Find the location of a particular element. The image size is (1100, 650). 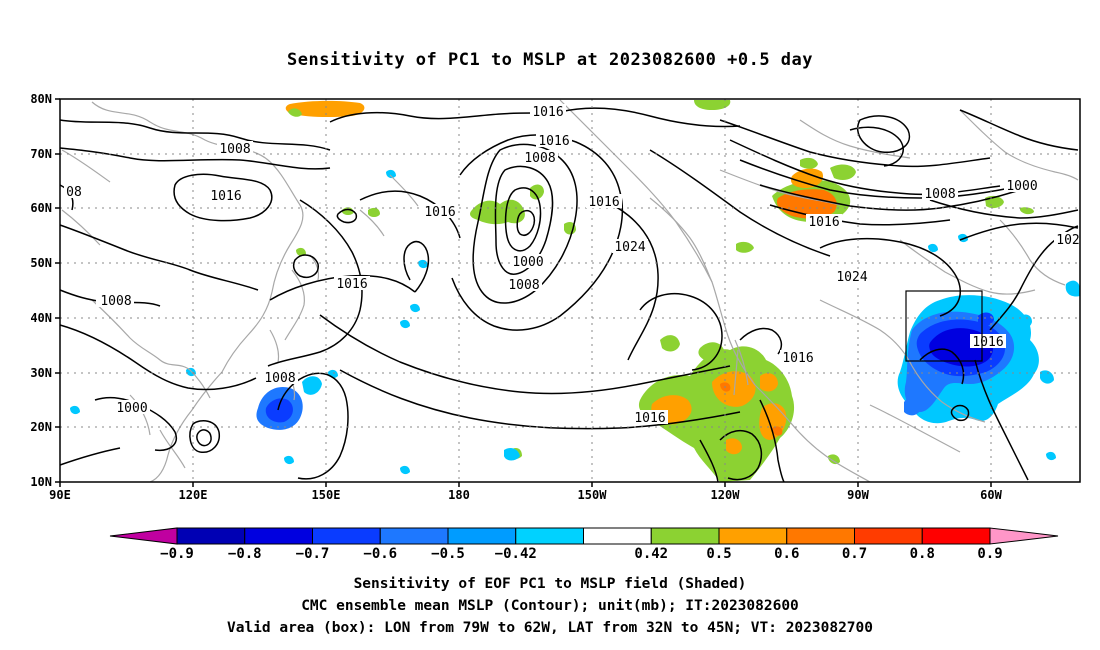

colorbar-low-triangle is located at coordinates (143, 536).